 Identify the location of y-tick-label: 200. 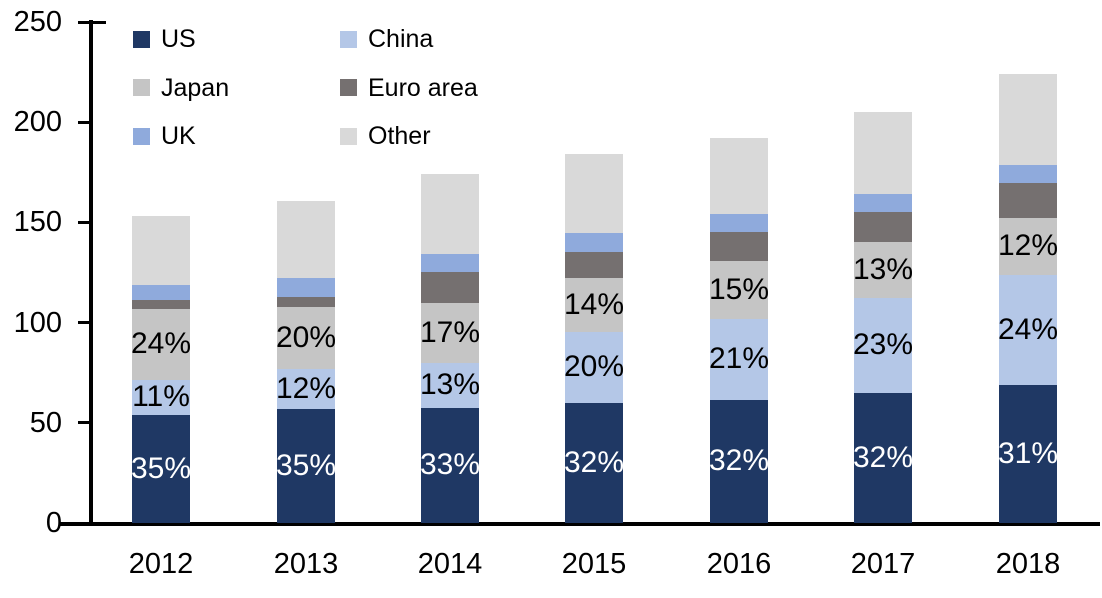
(37, 122).